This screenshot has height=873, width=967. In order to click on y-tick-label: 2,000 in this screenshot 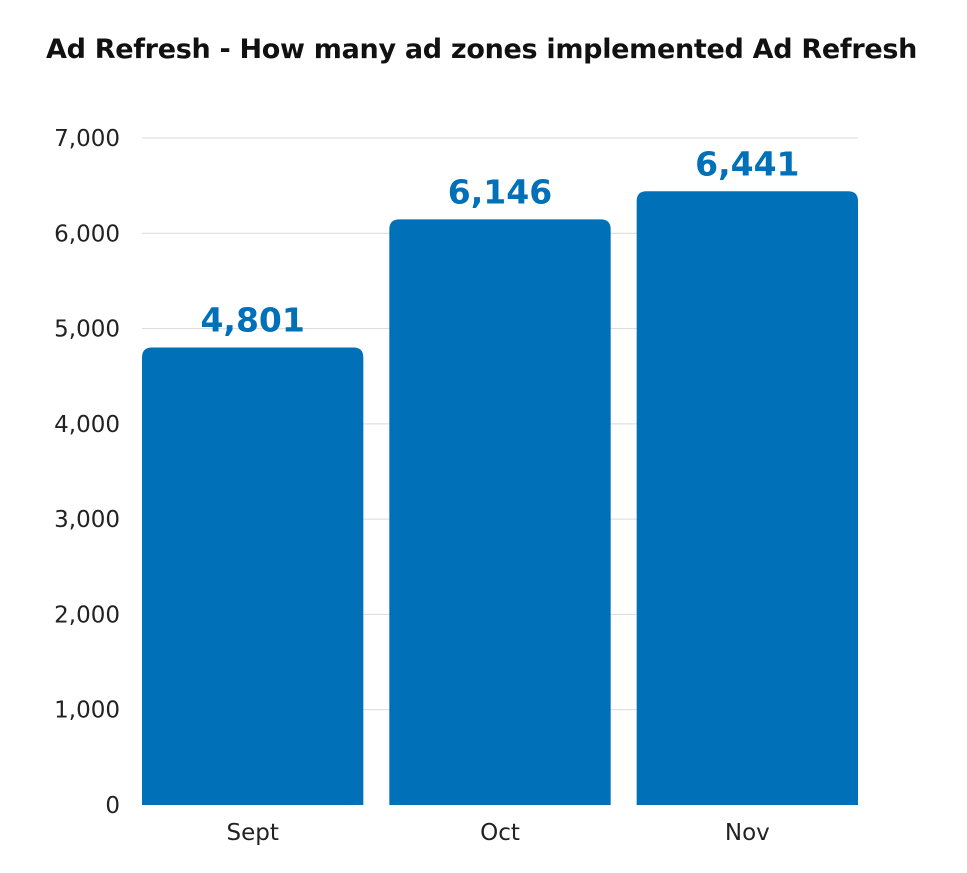, I will do `click(87, 615)`.